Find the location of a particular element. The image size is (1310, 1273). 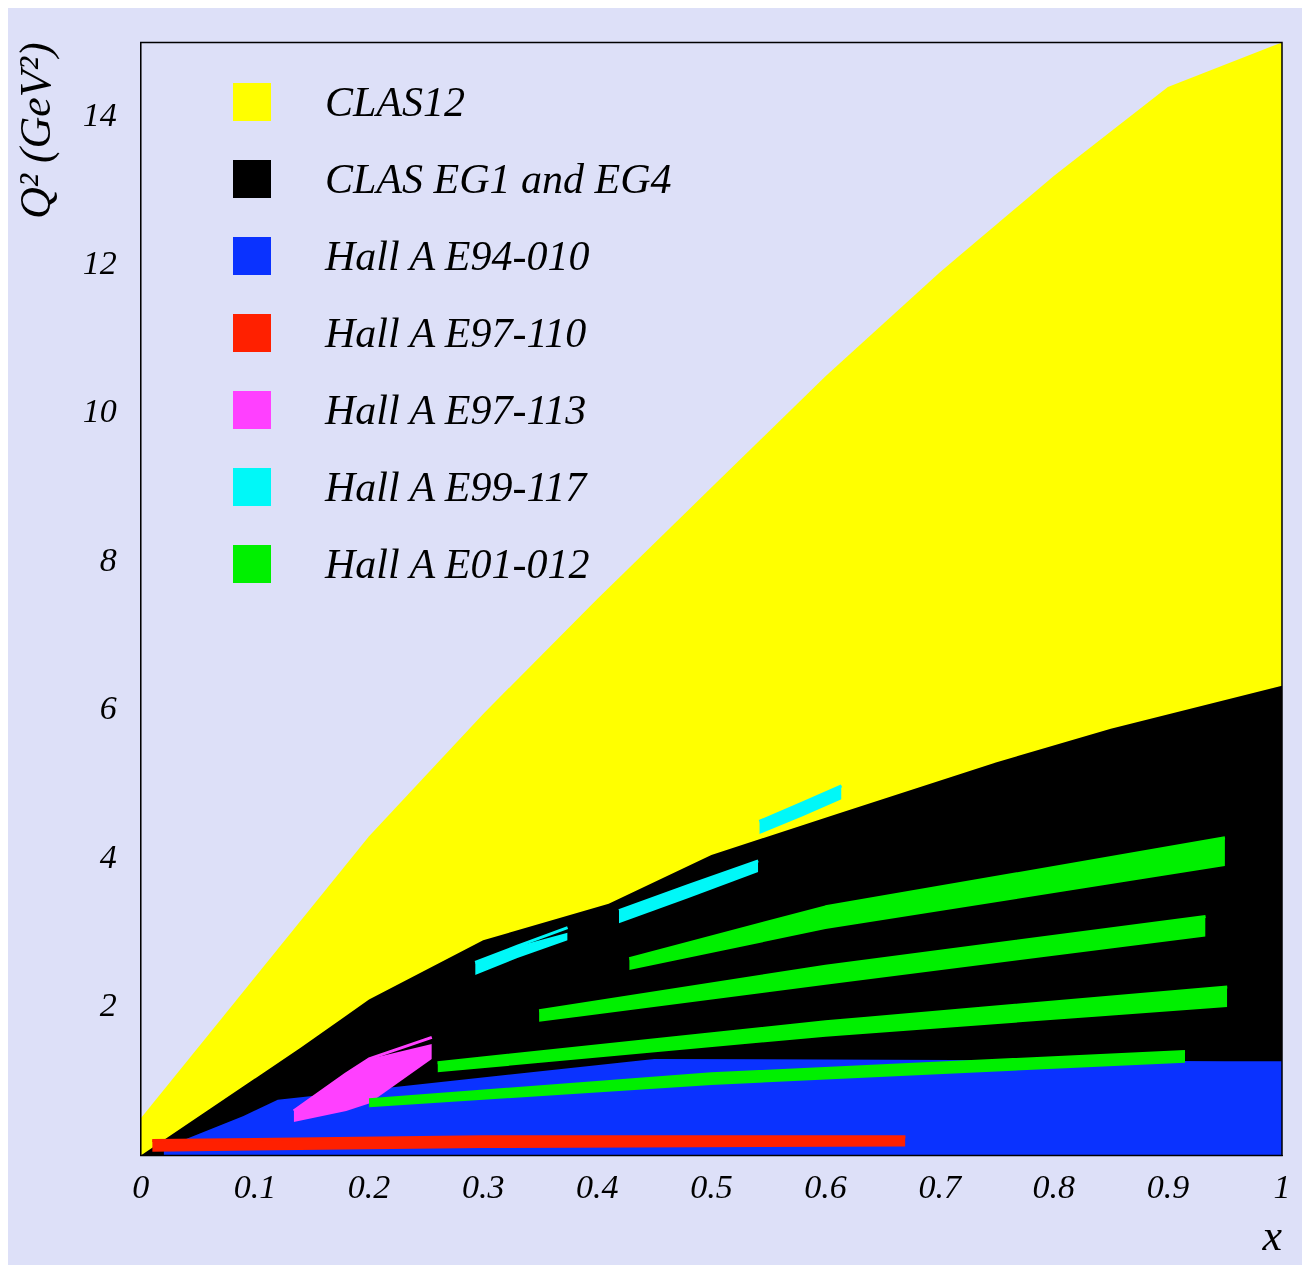

x-tick-label: 0.5 is located at coordinates (711, 1186).